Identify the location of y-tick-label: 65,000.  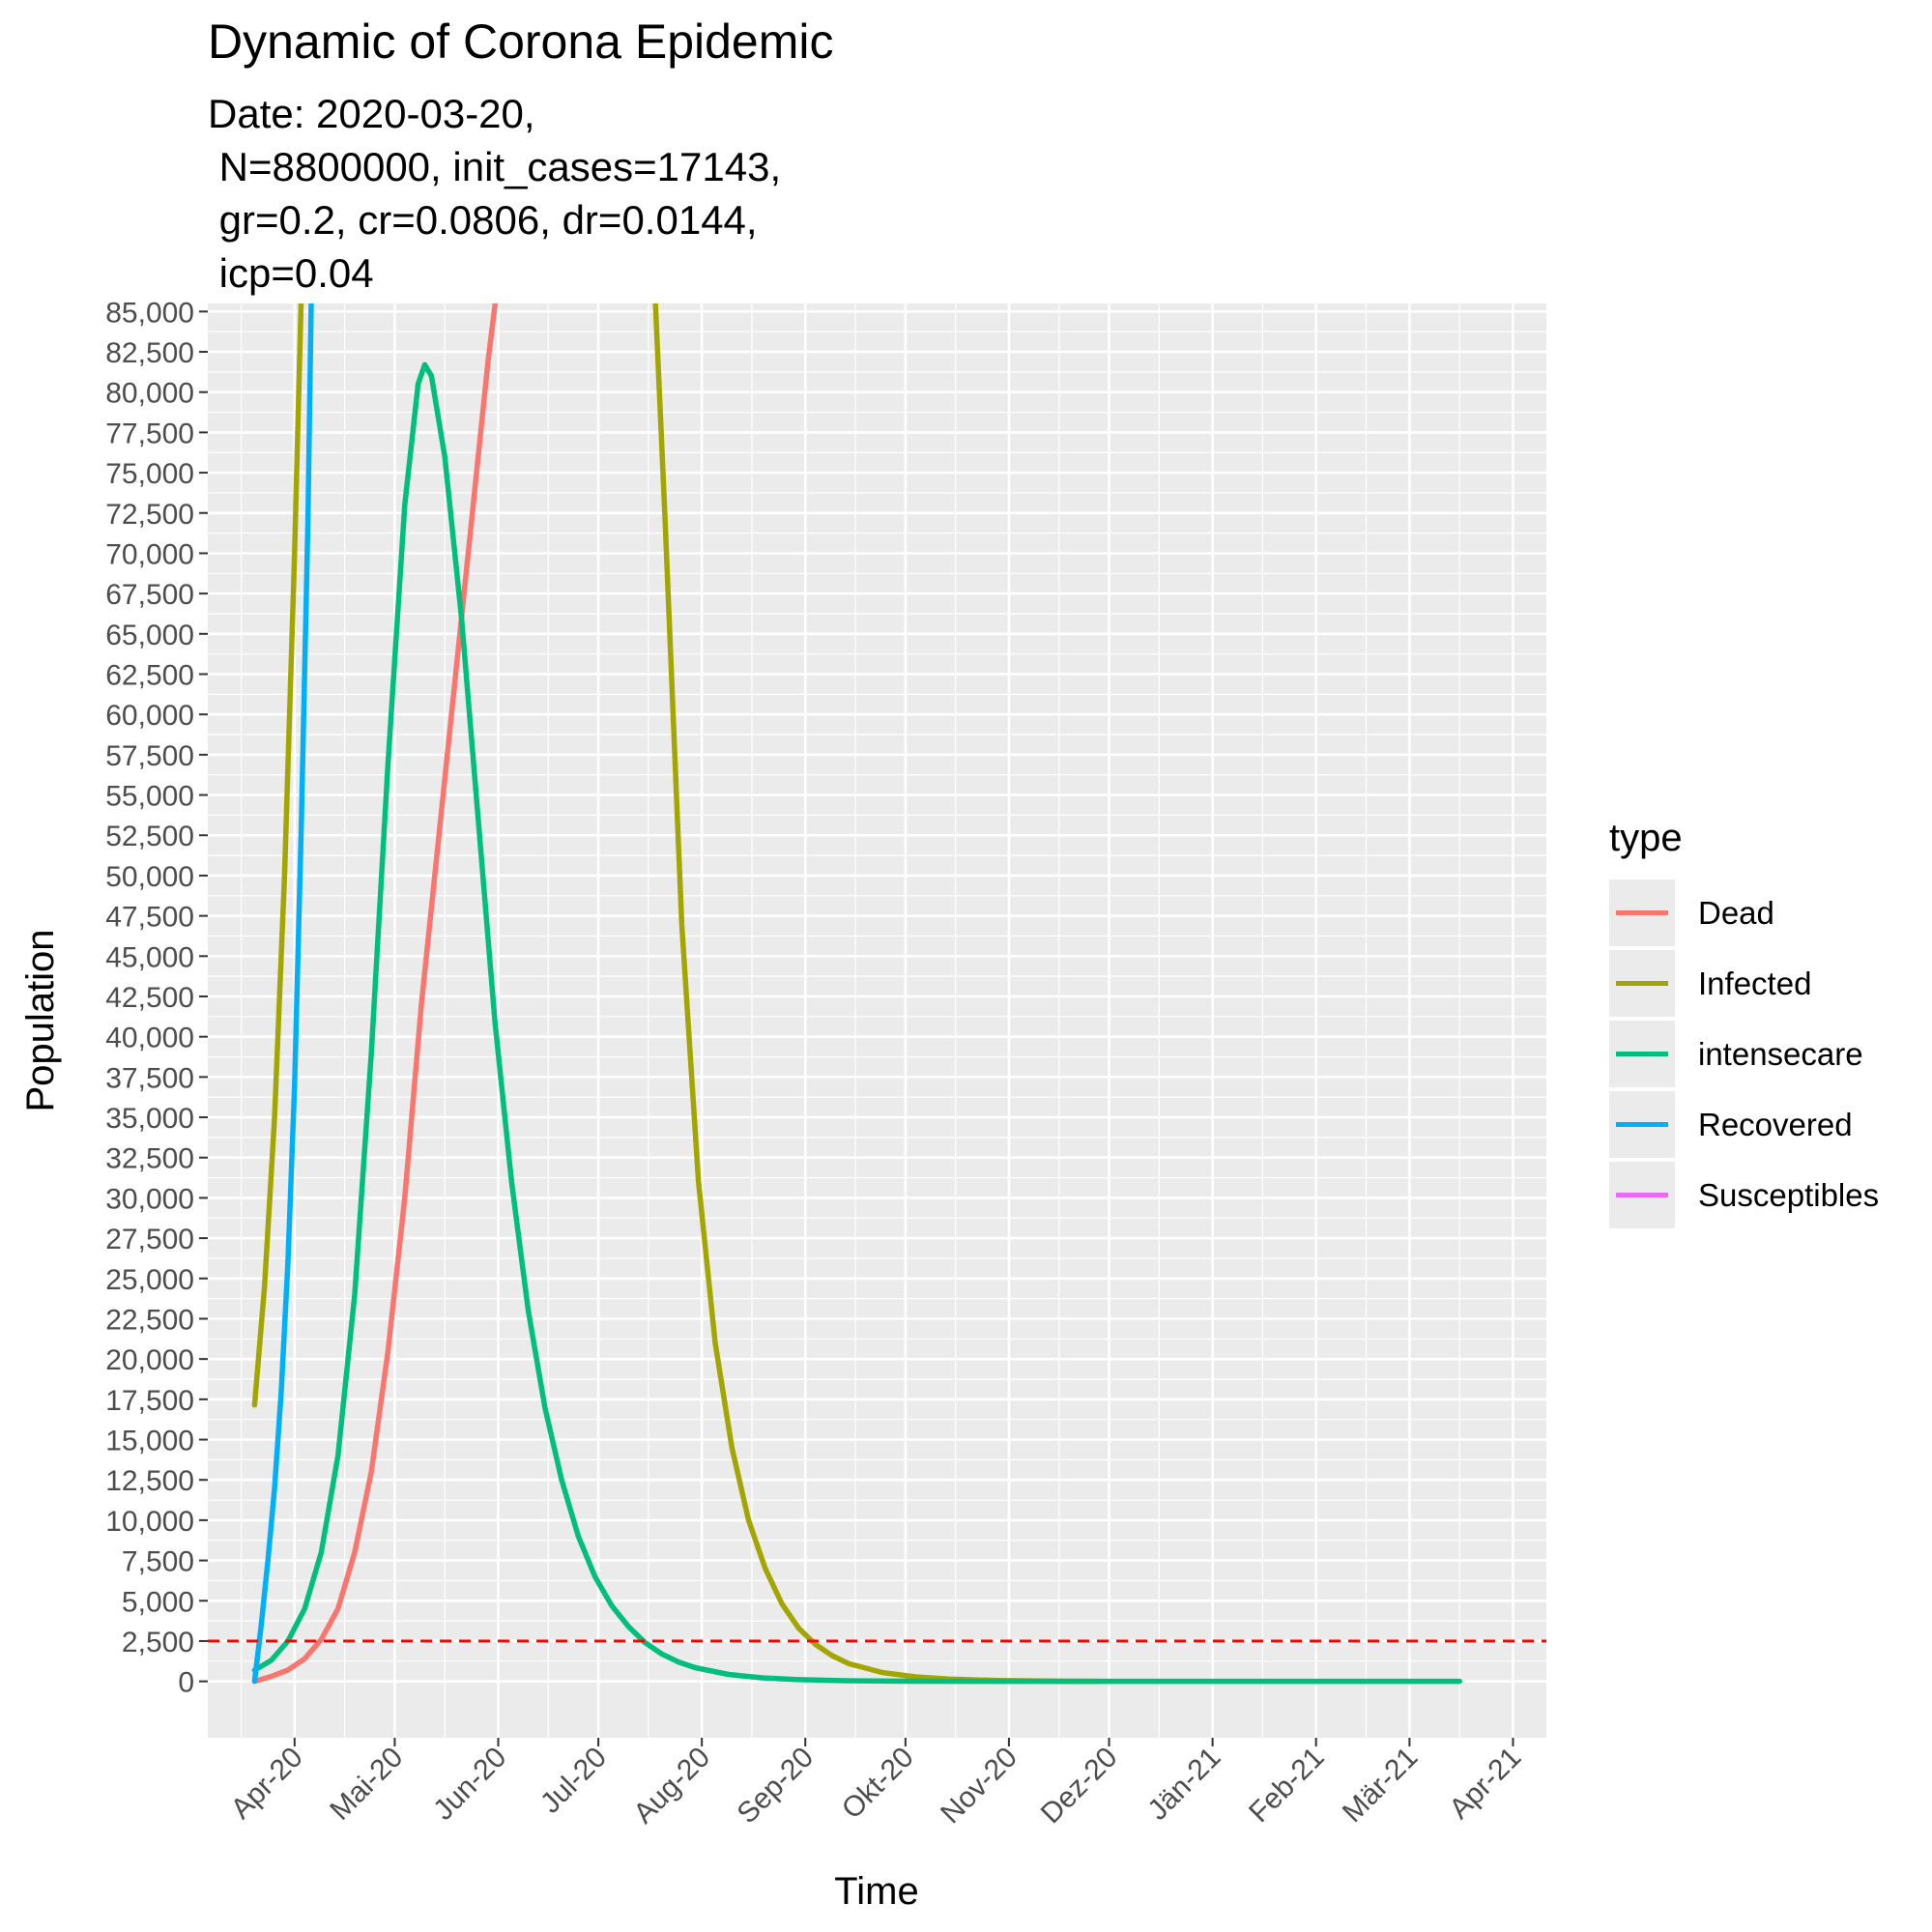
(149, 635).